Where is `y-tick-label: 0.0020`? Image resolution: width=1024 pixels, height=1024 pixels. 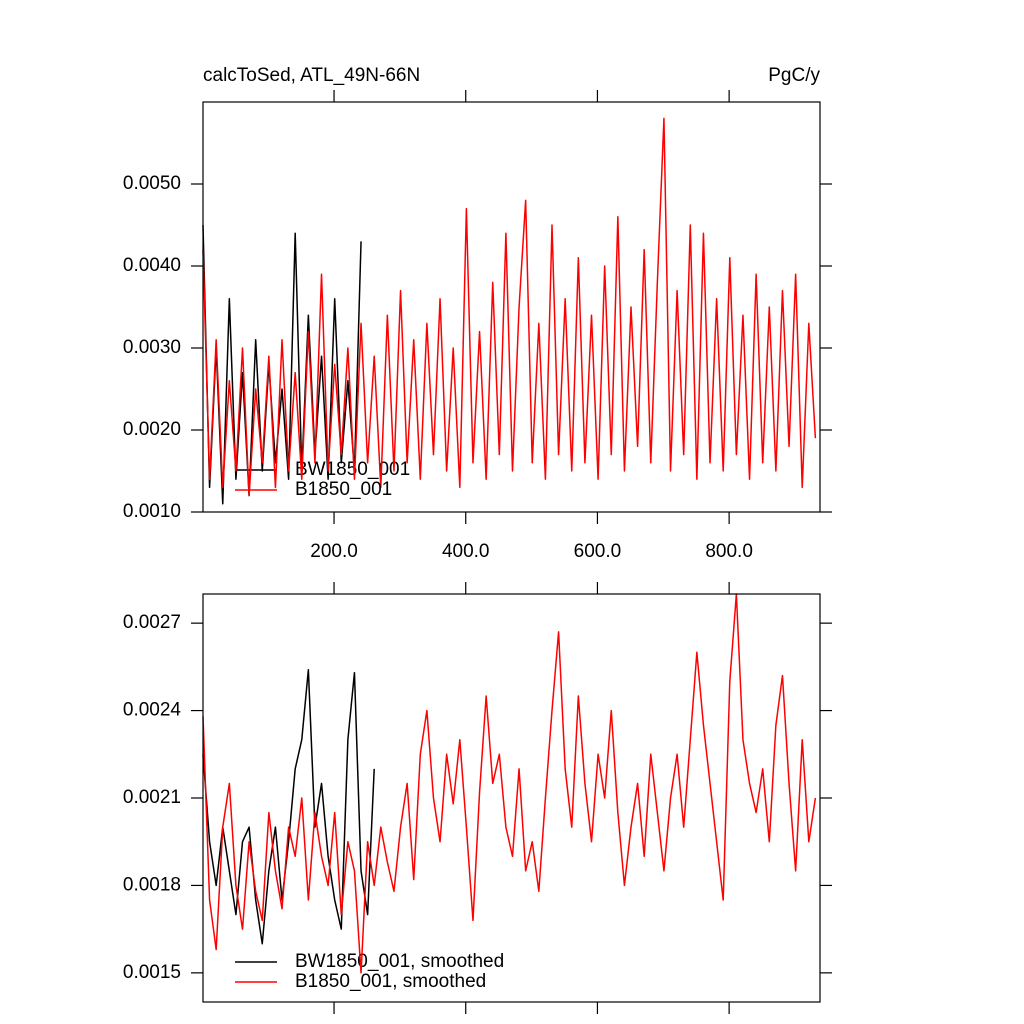 y-tick-label: 0.0020 is located at coordinates (152, 429).